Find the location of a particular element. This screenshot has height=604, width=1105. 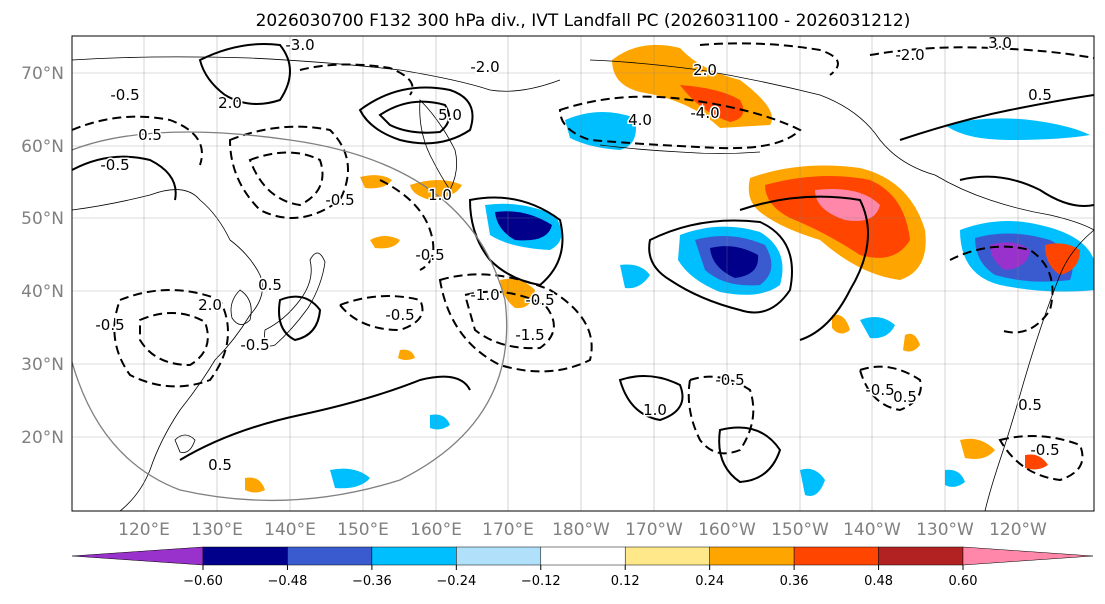

lon-label: 130°E is located at coordinates (217, 530).